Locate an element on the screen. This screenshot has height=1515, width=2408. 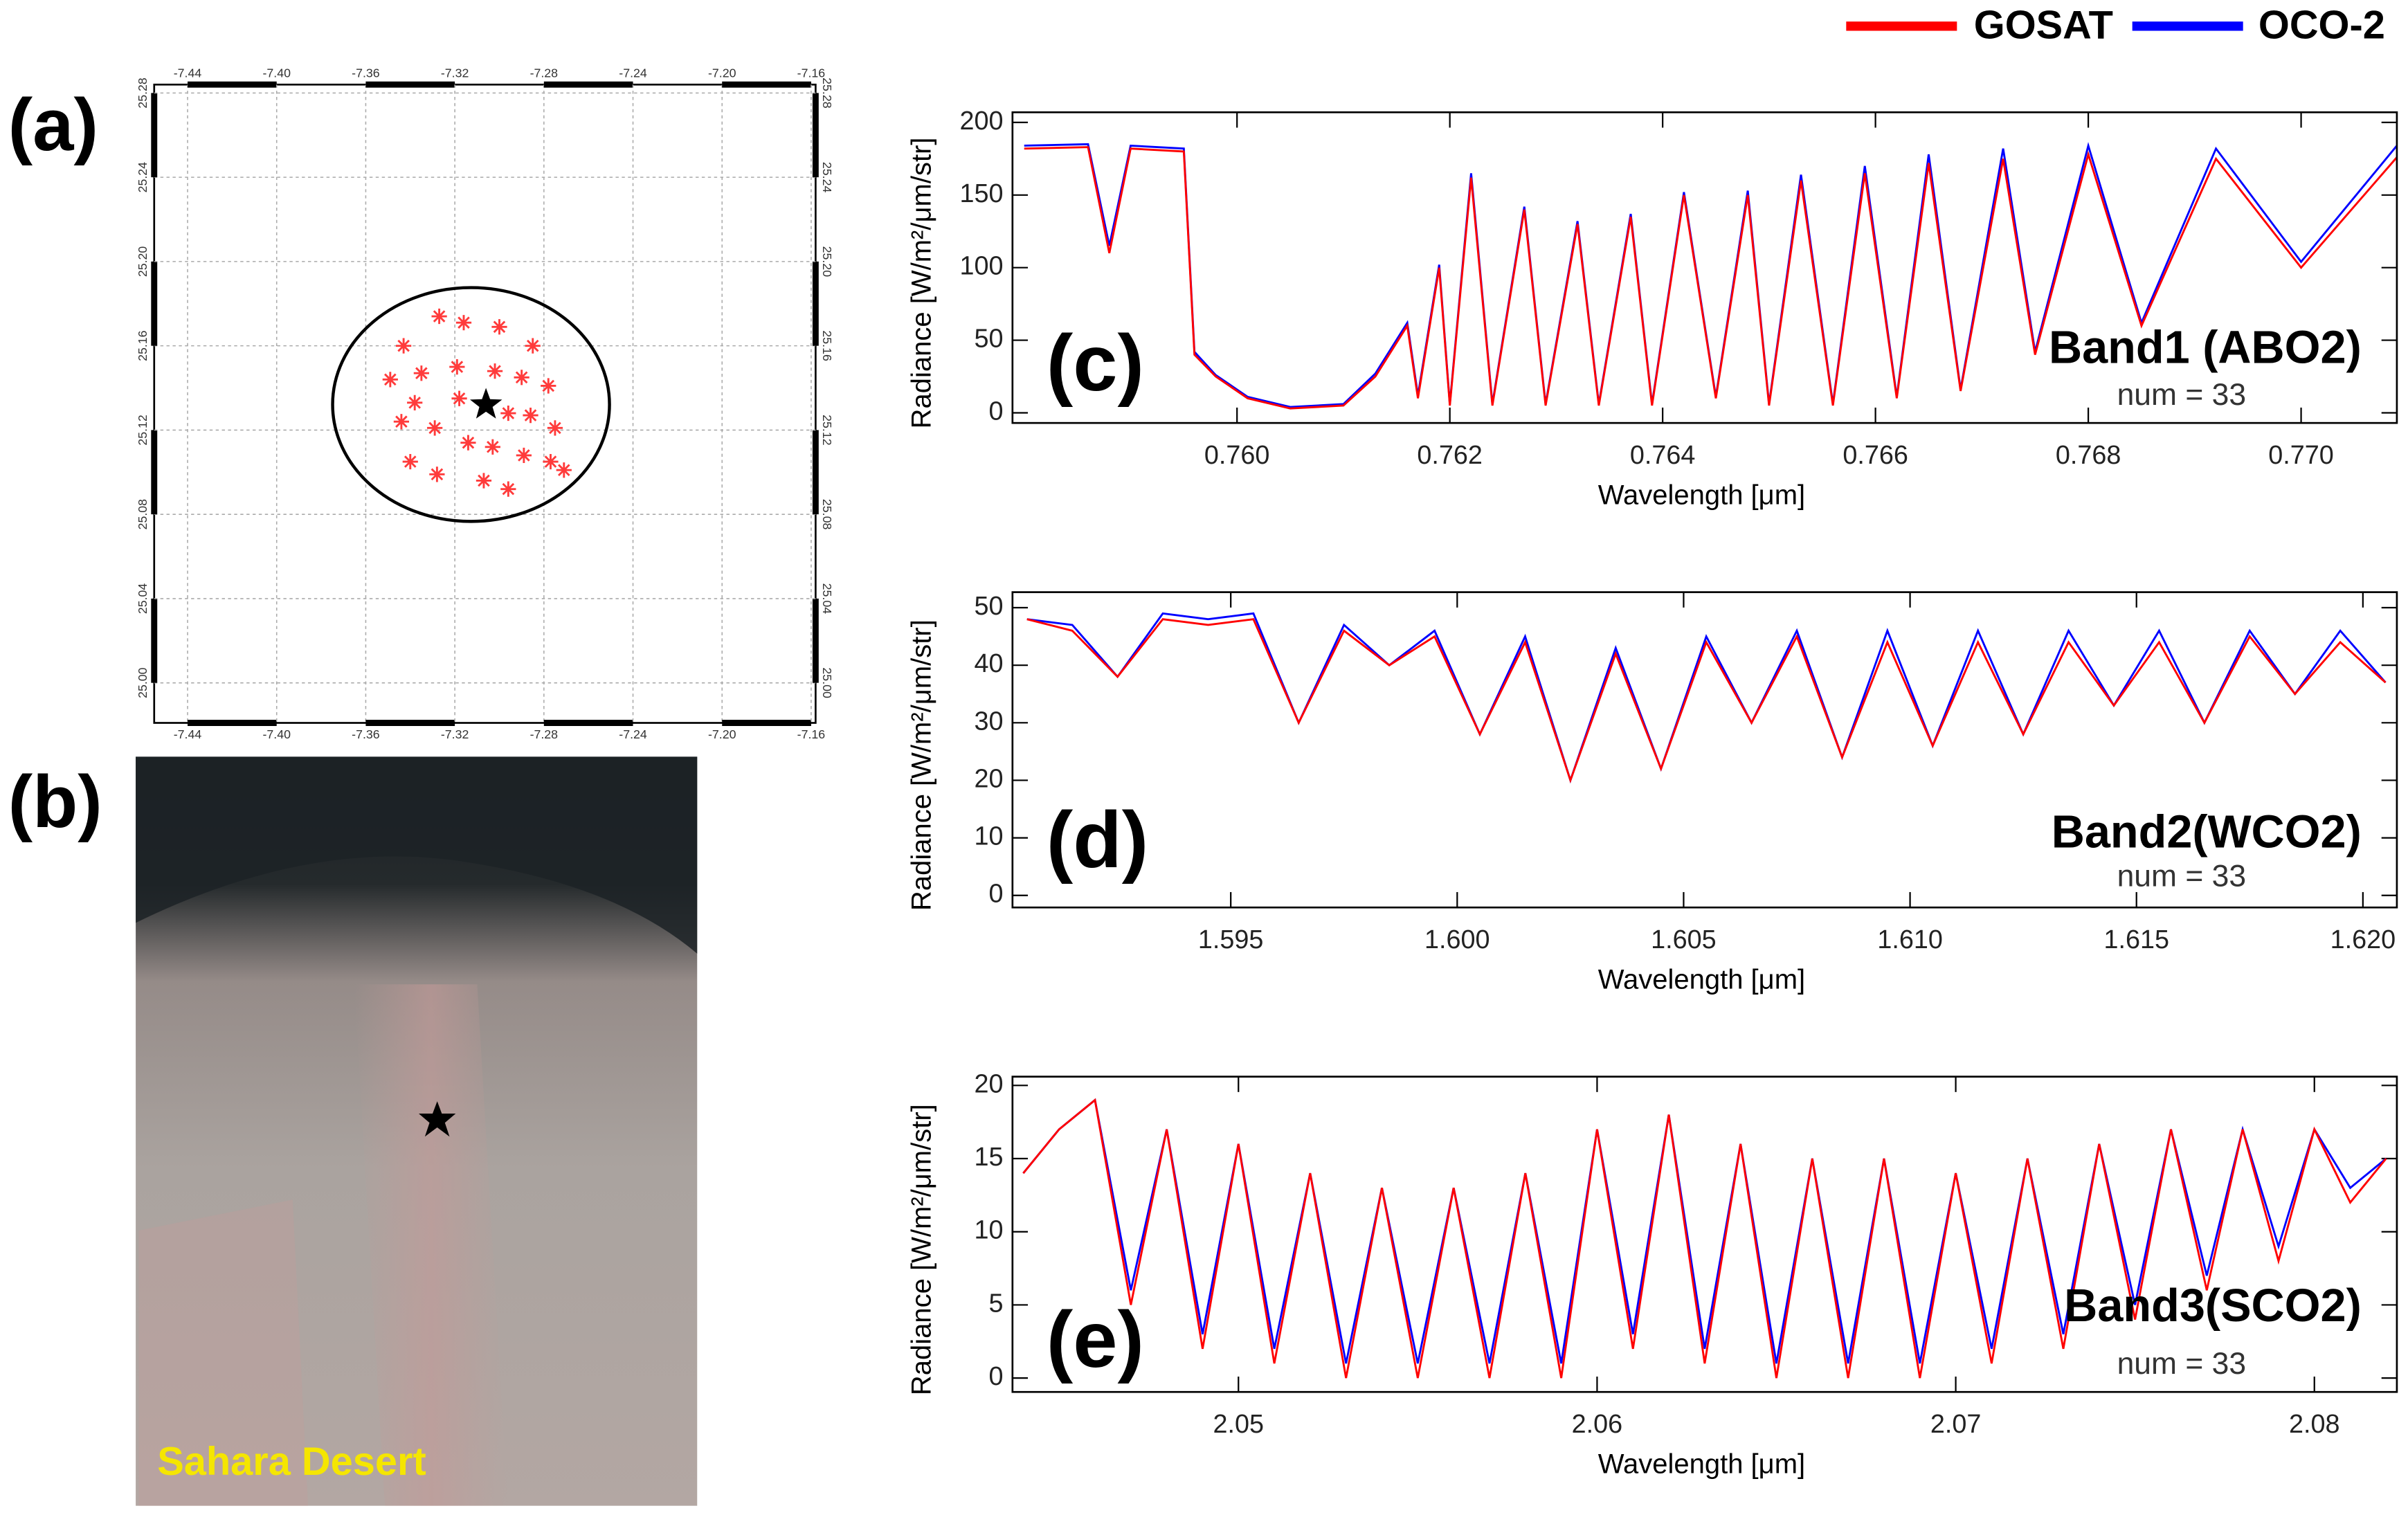
y-tick-label: 100 is located at coordinates (981, 266).